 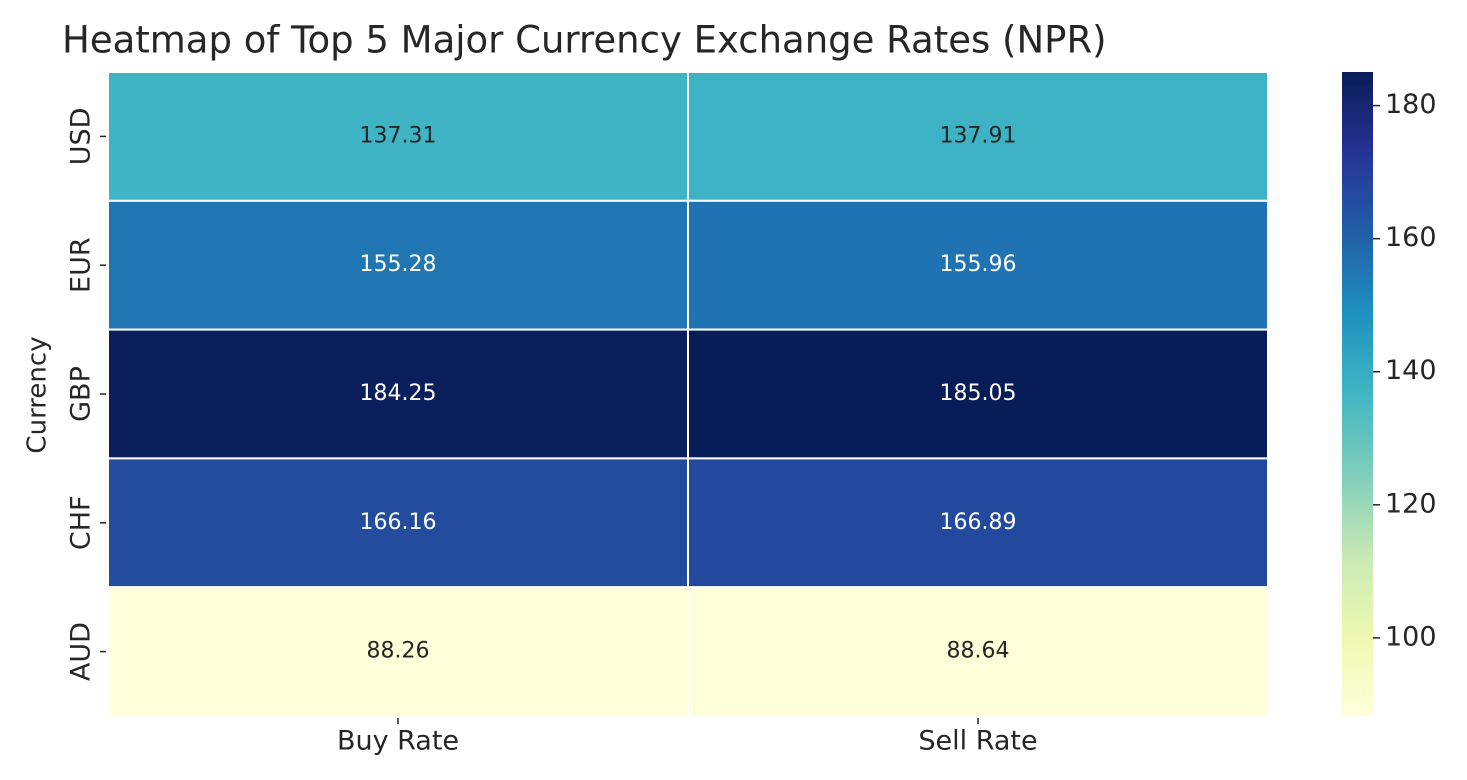 I want to click on colorbar, so click(x=1357, y=394).